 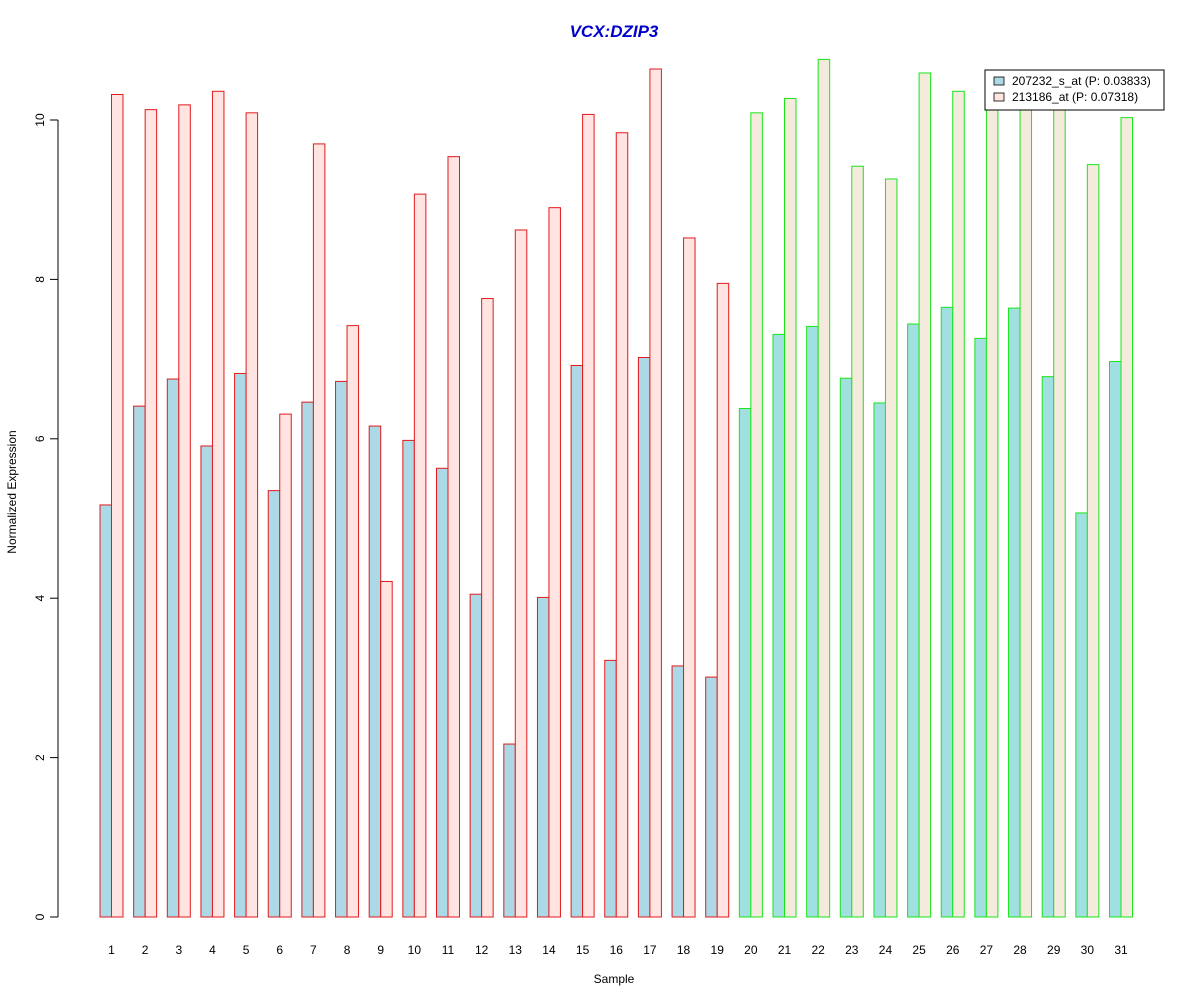 I want to click on x-tick-label: 7, so click(x=313, y=950).